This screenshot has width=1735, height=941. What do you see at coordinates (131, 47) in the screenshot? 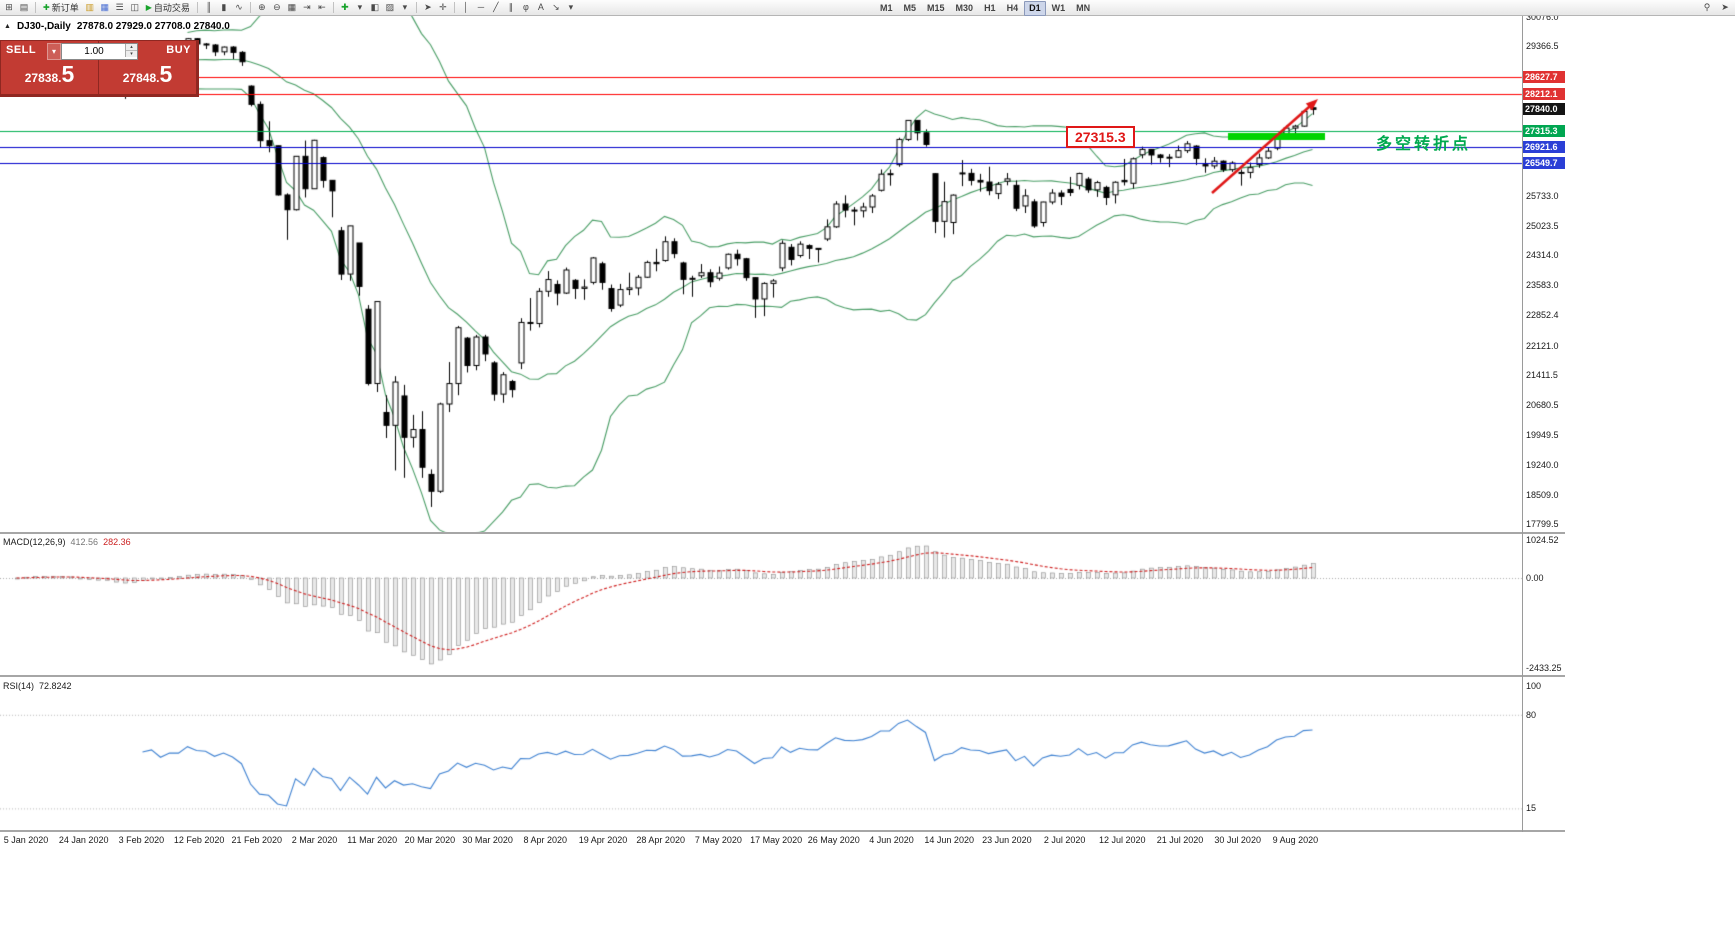
I see `lot-spinner-up-icon: ▴` at bounding box center [131, 47].